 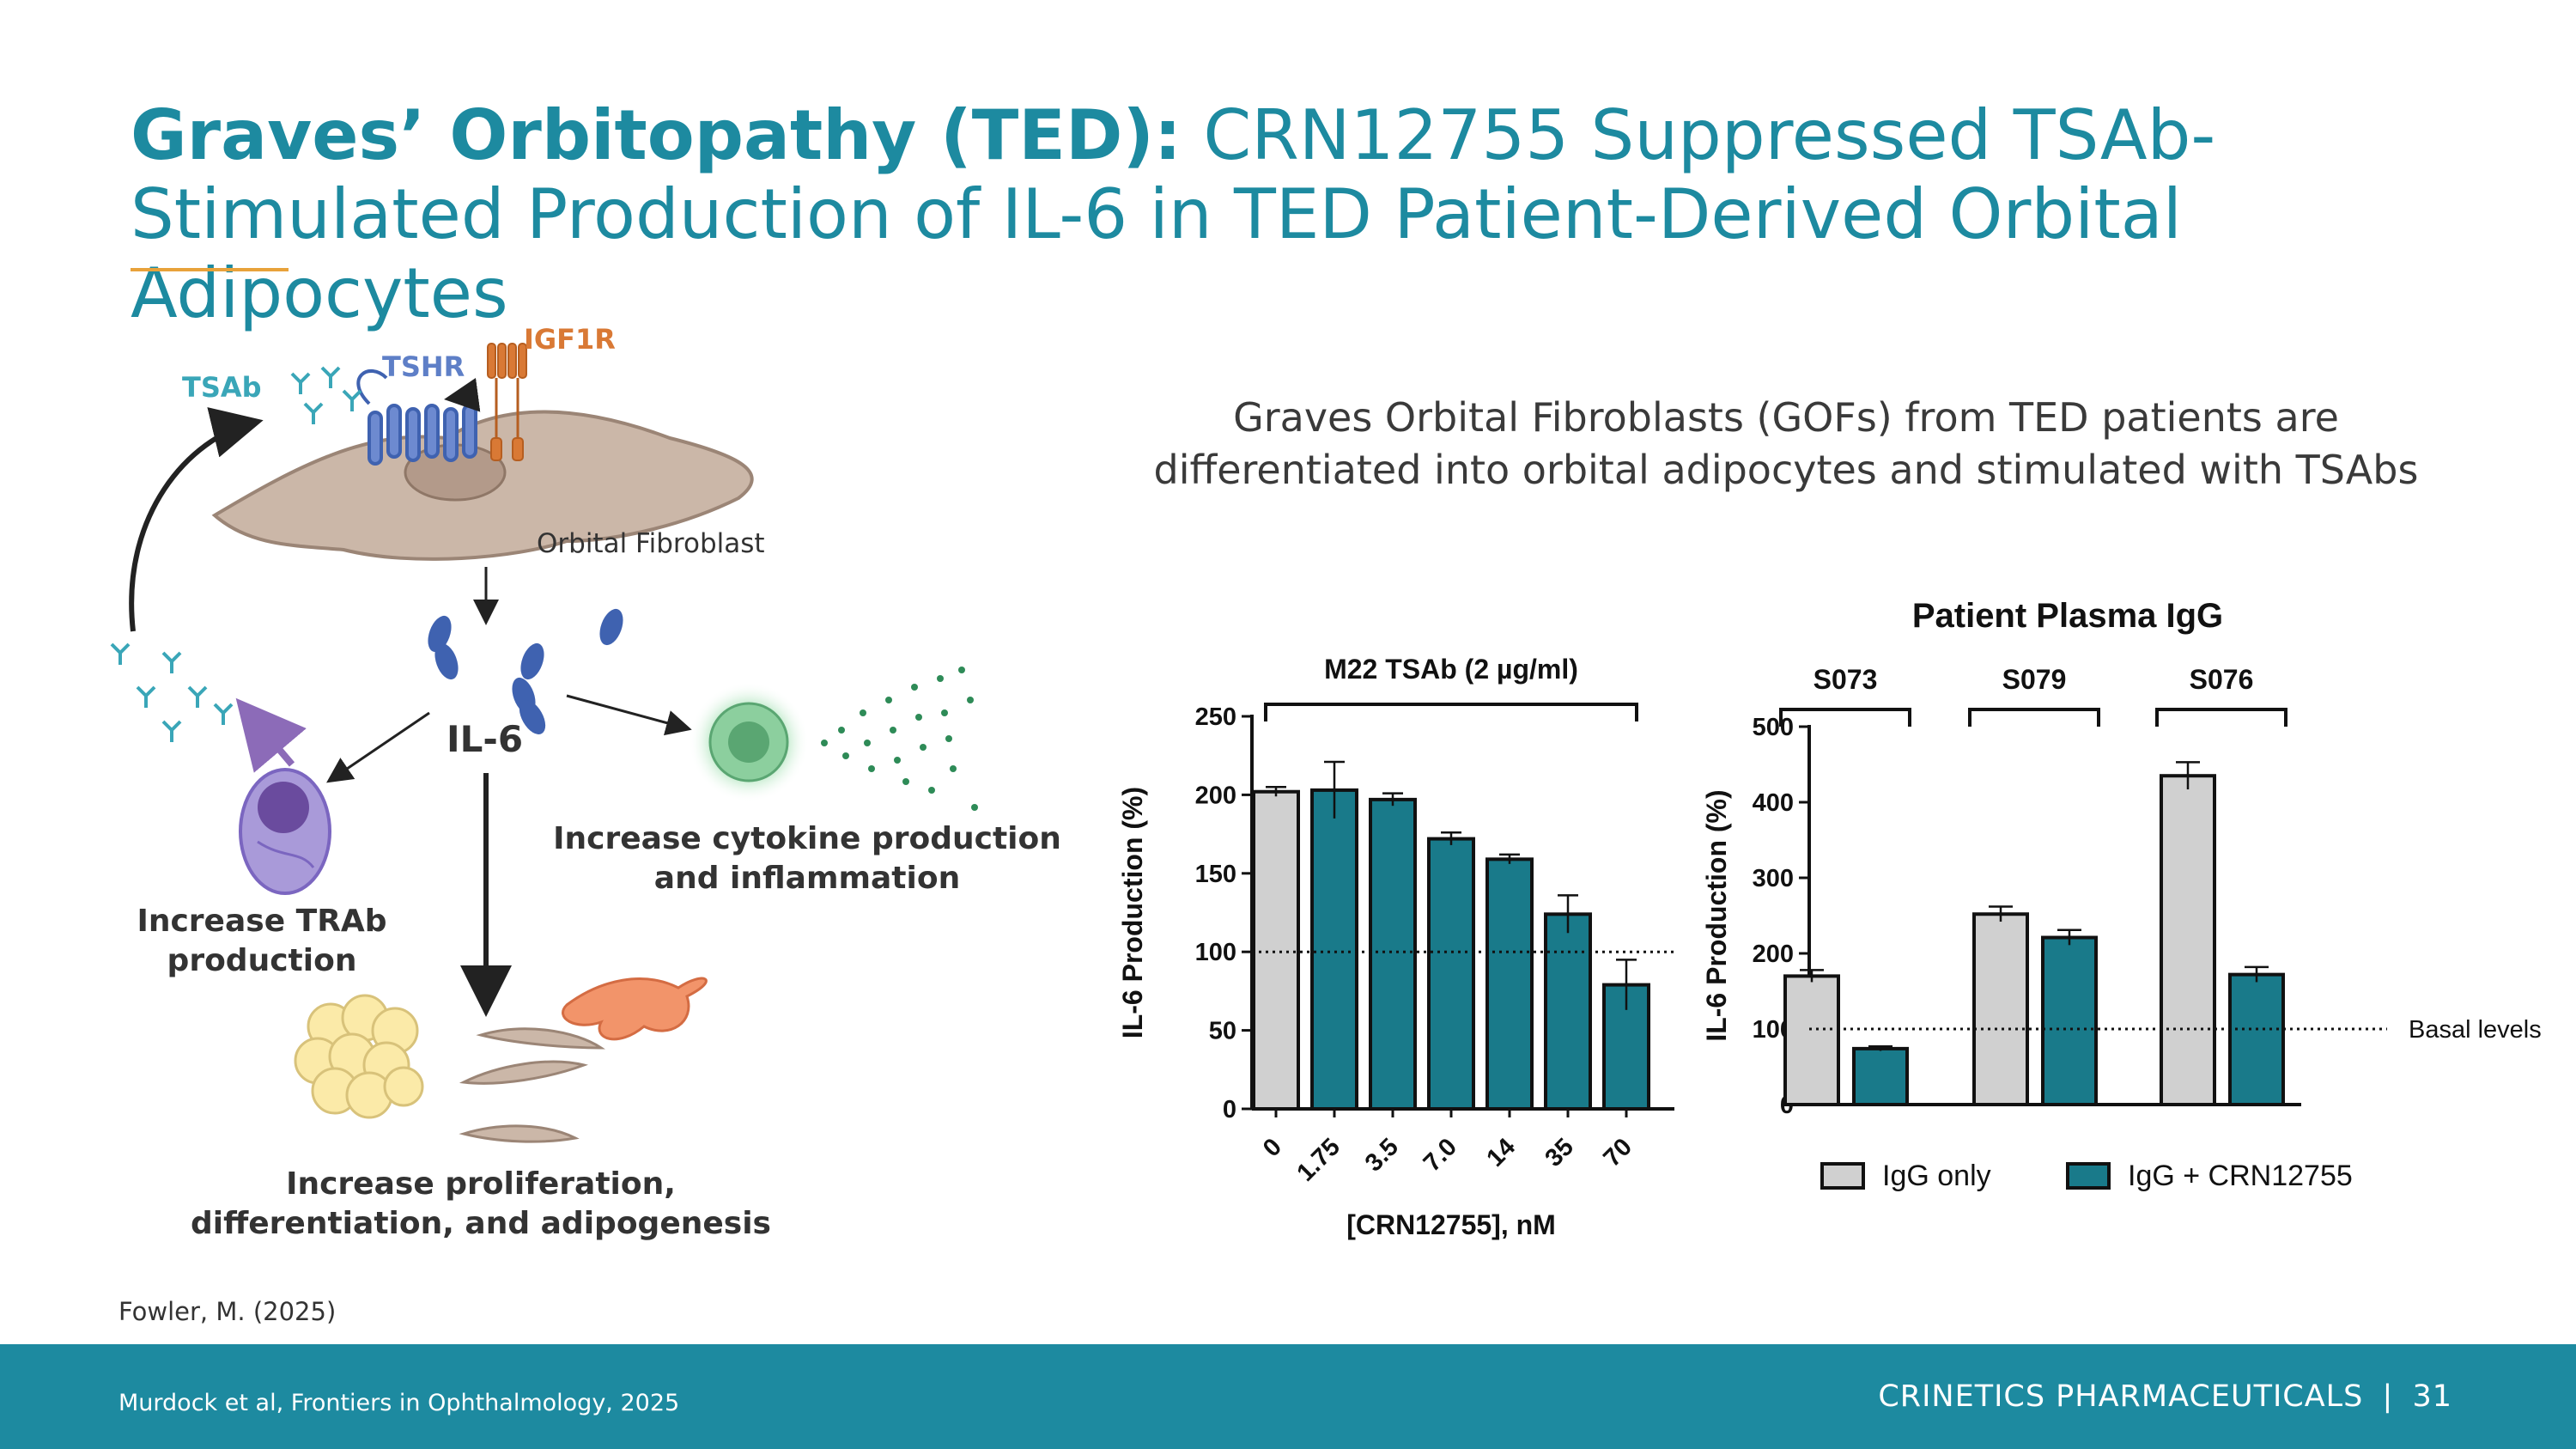 I want to click on x-tick-label: 7.0, so click(x=1440, y=1155).